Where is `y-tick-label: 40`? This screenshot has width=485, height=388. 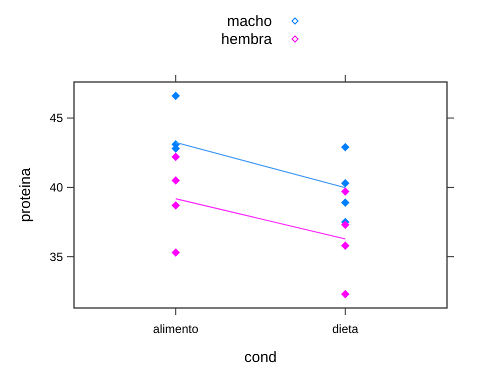 y-tick-label: 40 is located at coordinates (57, 187).